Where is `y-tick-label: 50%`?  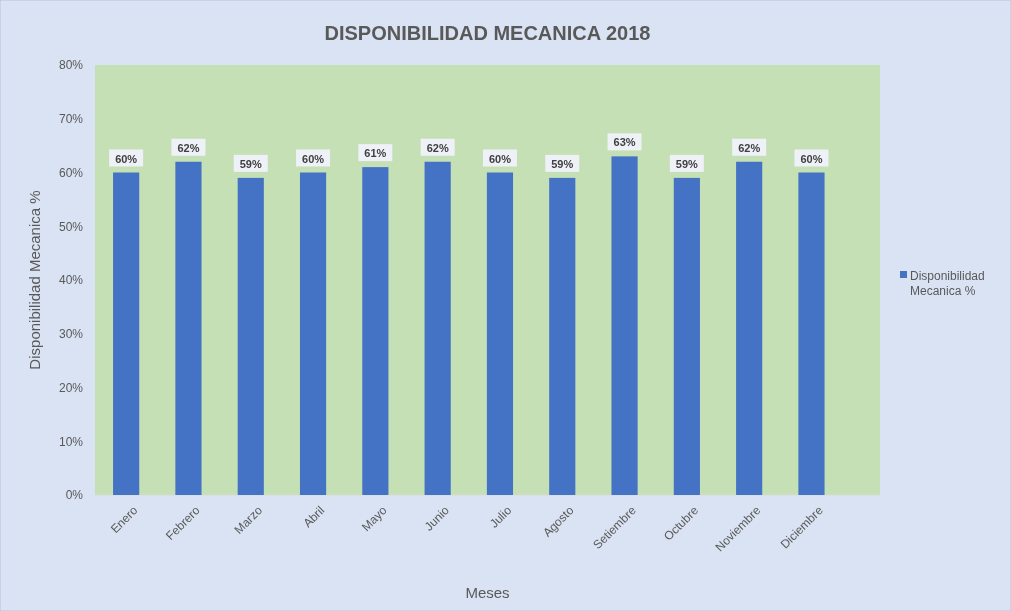 y-tick-label: 50% is located at coordinates (71, 226).